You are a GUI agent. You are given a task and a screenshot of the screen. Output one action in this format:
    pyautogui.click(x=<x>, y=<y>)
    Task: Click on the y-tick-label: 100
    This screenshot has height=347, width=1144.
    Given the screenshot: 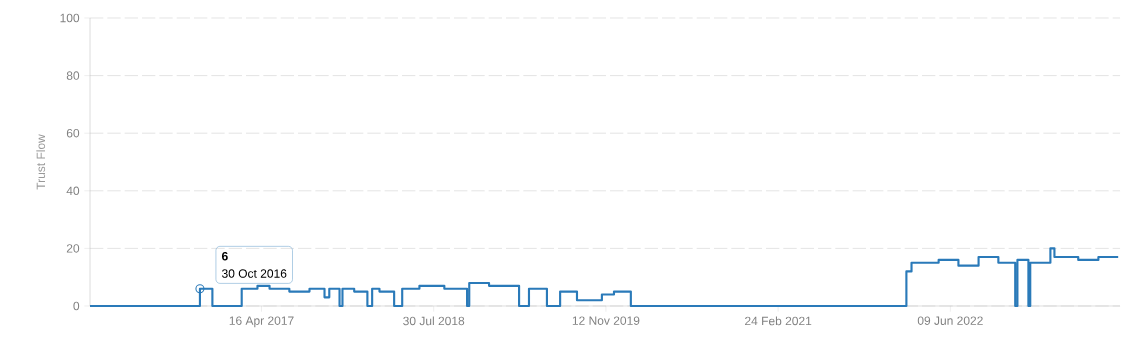 What is the action you would take?
    pyautogui.click(x=70, y=18)
    